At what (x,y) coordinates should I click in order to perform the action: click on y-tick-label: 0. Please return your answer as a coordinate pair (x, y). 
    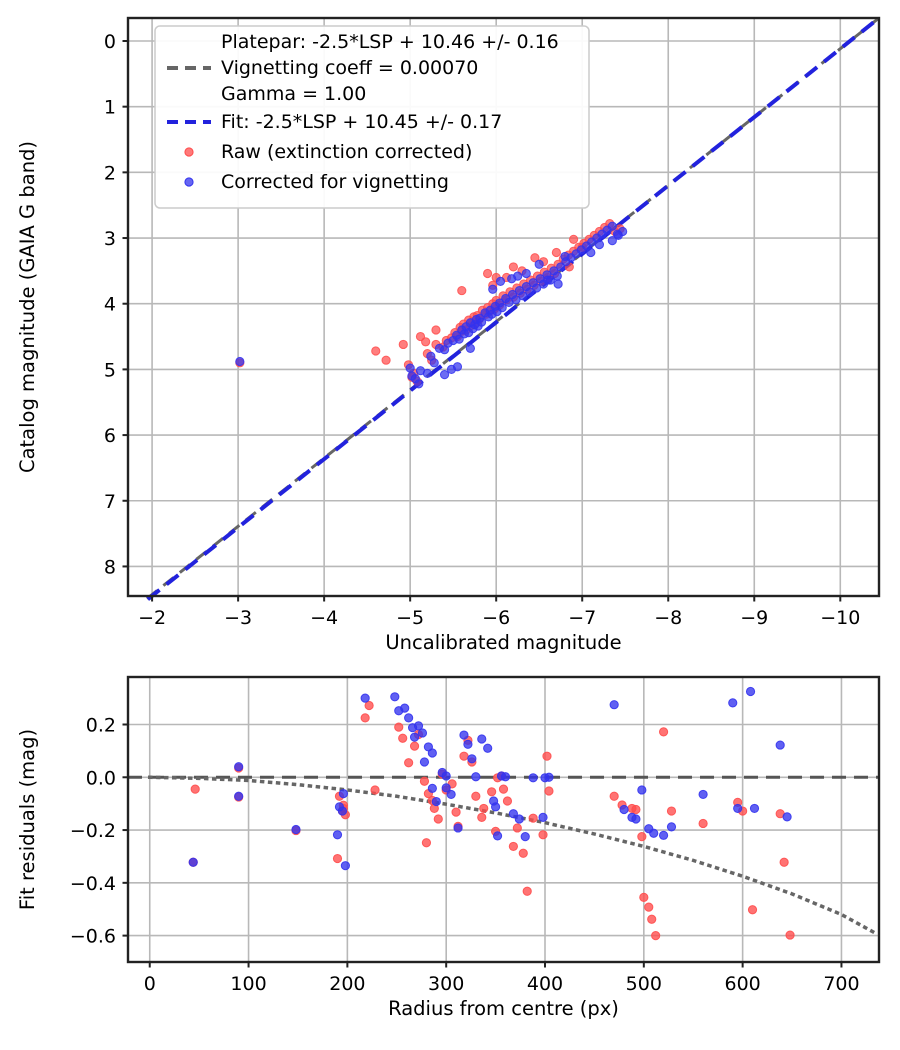
    Looking at the image, I should click on (110, 42).